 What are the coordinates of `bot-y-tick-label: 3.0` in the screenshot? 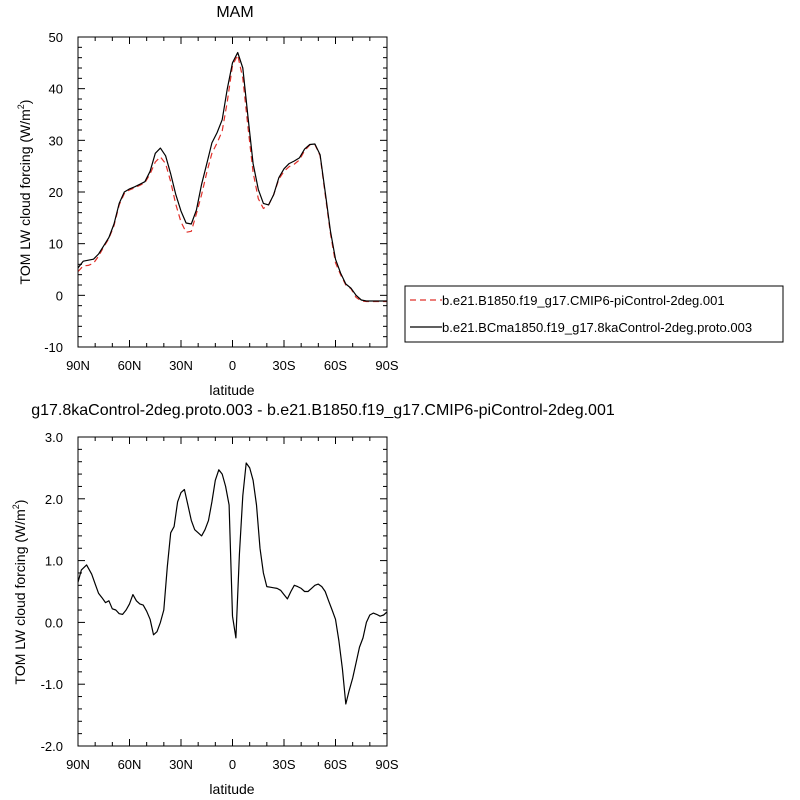 It's located at (54, 437).